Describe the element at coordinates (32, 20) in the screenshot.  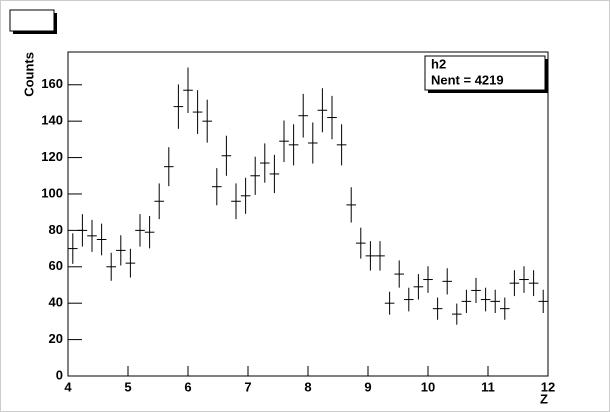
I see `title-box` at that location.